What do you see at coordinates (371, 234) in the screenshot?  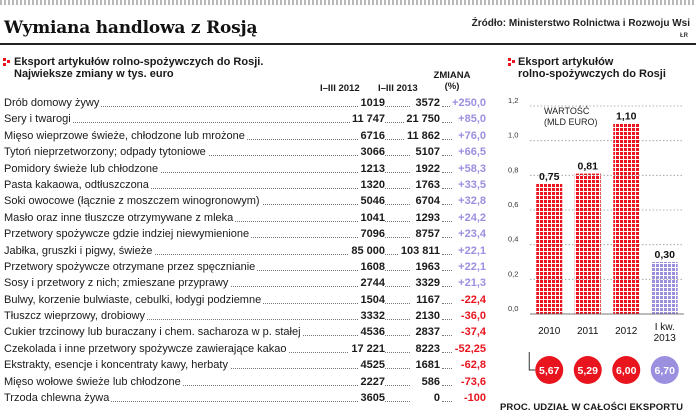 I see `value-2012: 7096` at bounding box center [371, 234].